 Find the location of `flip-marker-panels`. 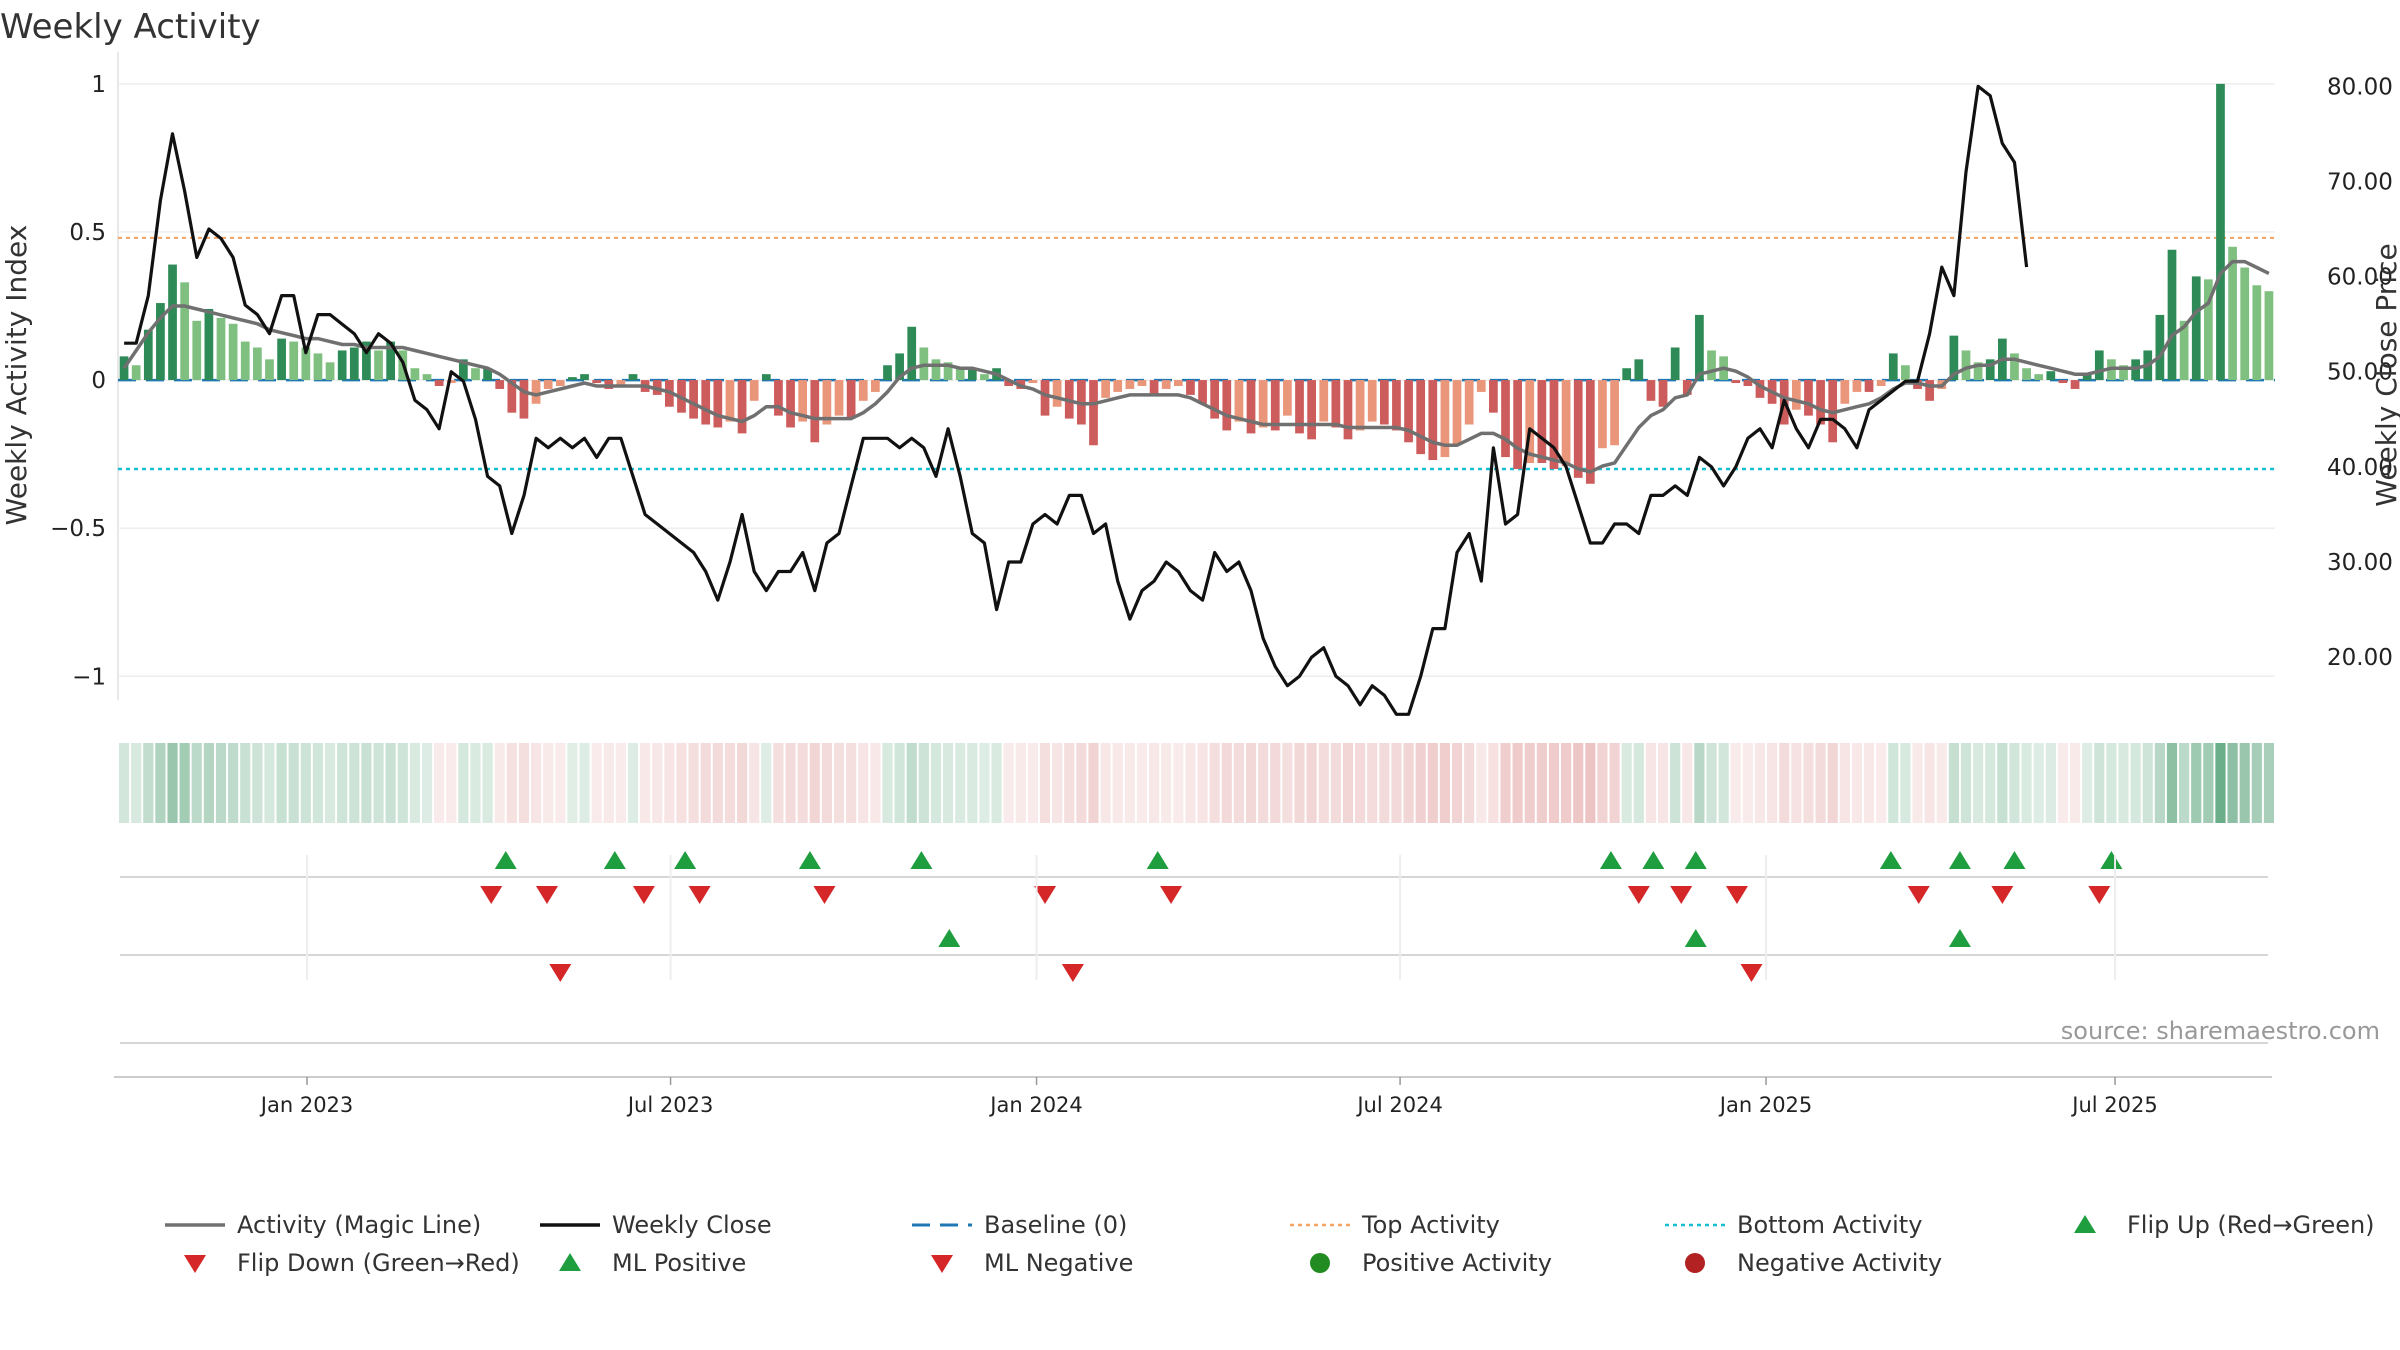

flip-marker-panels is located at coordinates (1194, 947).